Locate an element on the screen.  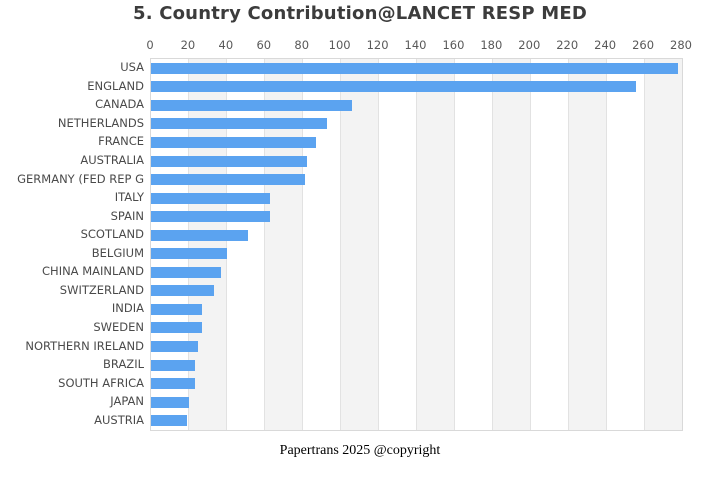
x-tick-label: 260 is located at coordinates (643, 45).